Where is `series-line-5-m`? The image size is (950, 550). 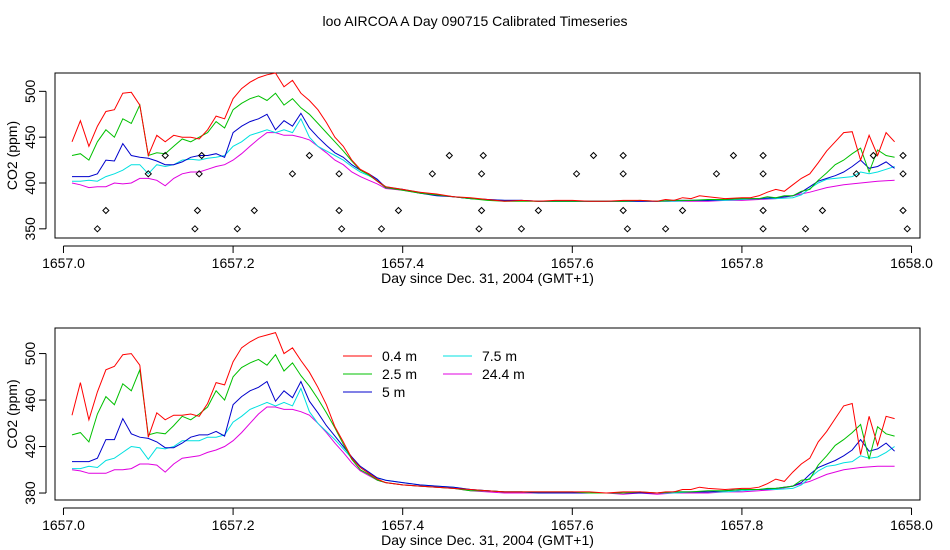 series-line-5-m is located at coordinates (483, 157).